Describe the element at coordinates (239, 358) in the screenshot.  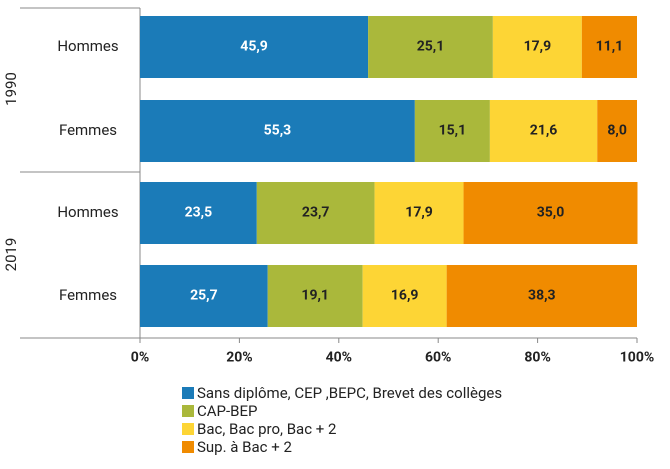
I see `x-tick-label: 20%` at that location.